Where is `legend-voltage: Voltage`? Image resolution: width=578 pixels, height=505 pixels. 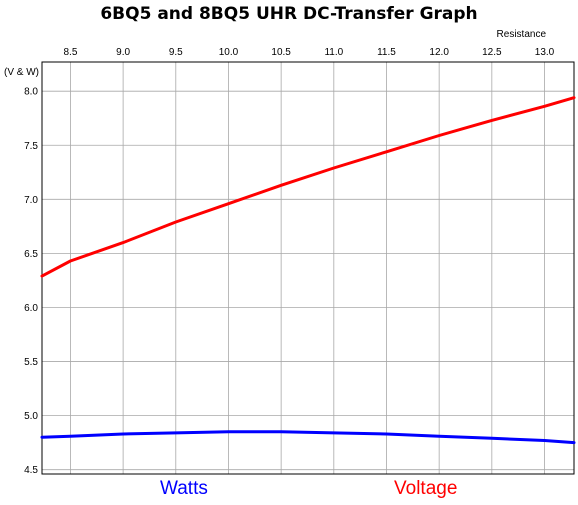 legend-voltage: Voltage is located at coordinates (426, 488).